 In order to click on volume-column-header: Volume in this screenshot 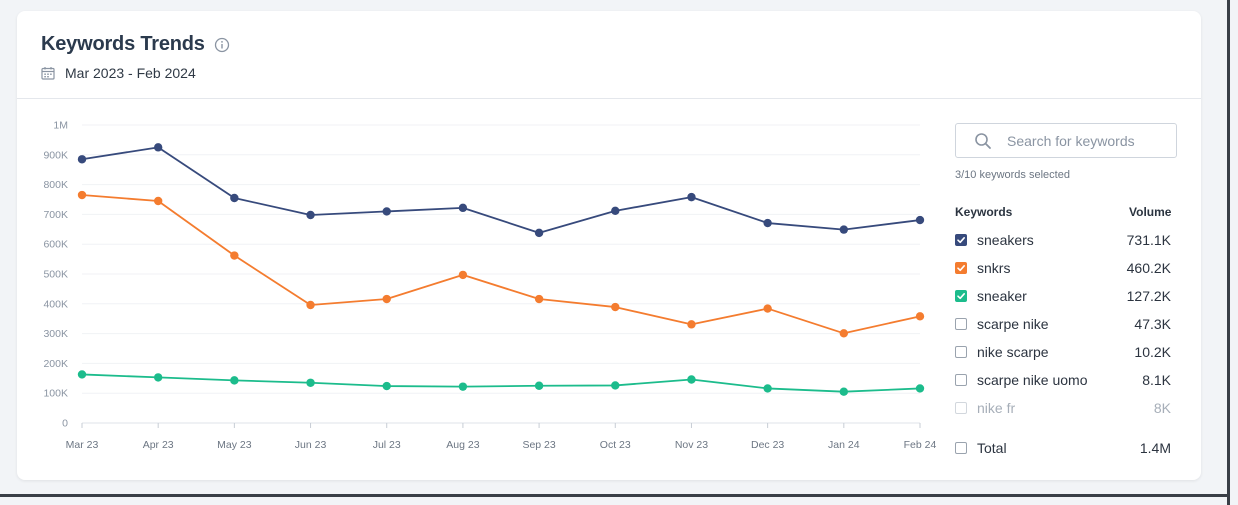, I will do `click(1150, 212)`.